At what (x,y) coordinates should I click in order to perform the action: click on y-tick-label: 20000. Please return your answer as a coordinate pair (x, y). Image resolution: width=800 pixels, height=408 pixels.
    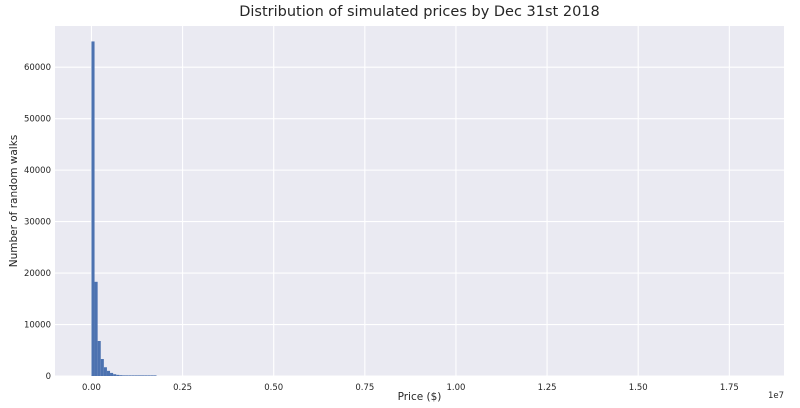
    Looking at the image, I should click on (37, 274).